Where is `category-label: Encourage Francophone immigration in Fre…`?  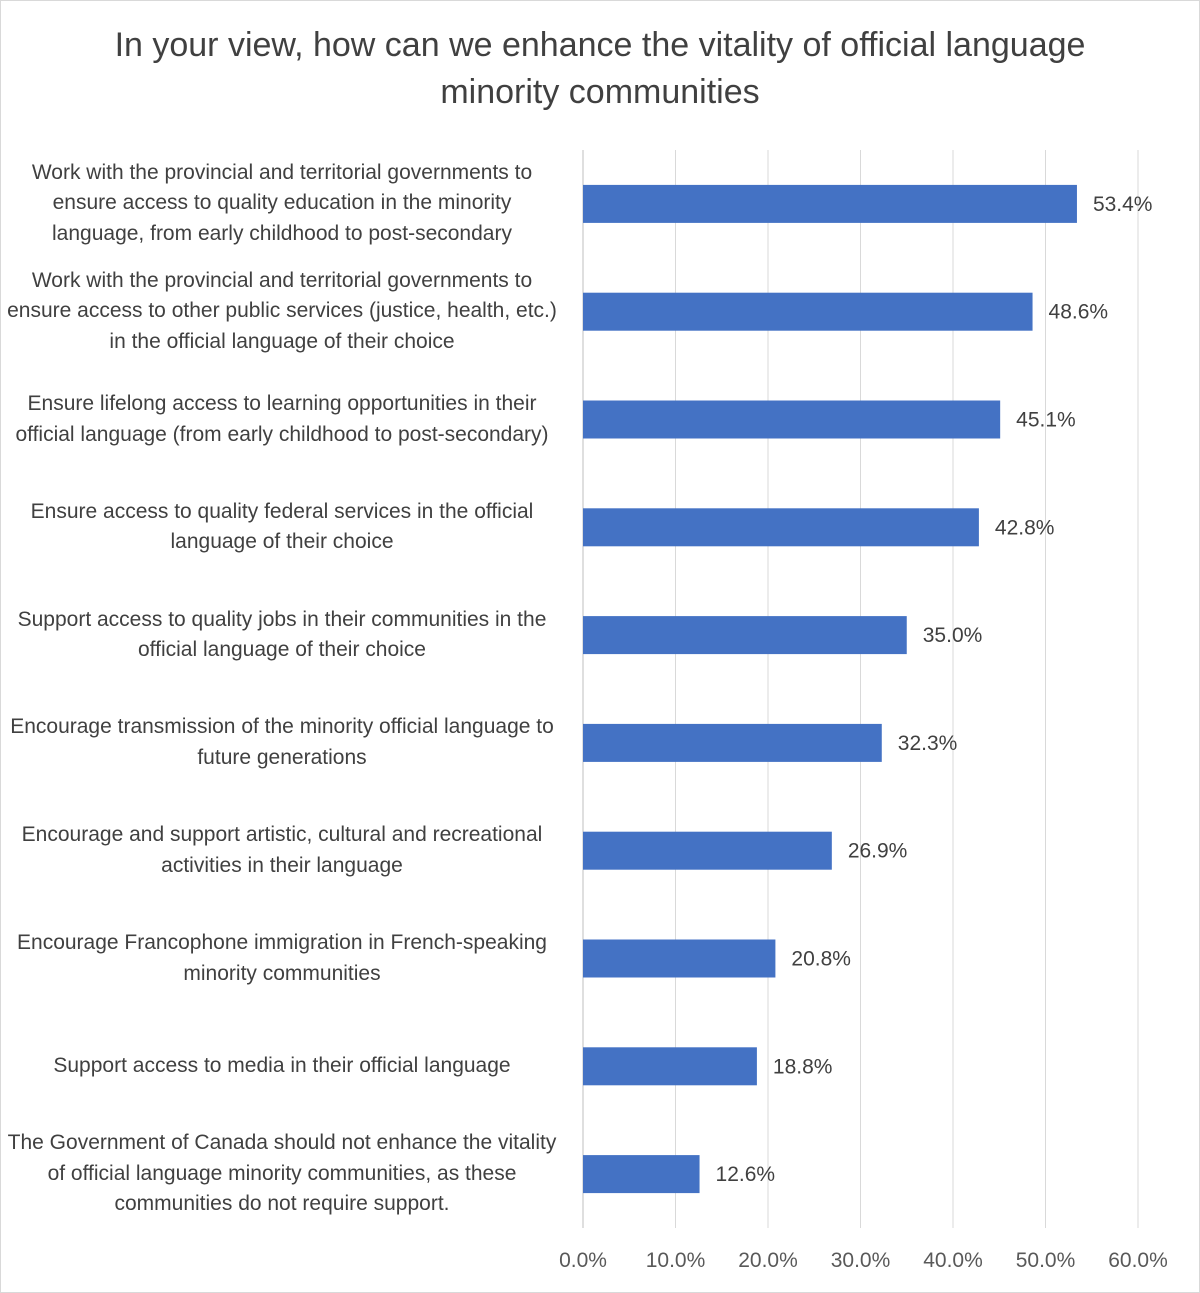
category-label: Encourage Francophone immigration in Fre… is located at coordinates (282, 958).